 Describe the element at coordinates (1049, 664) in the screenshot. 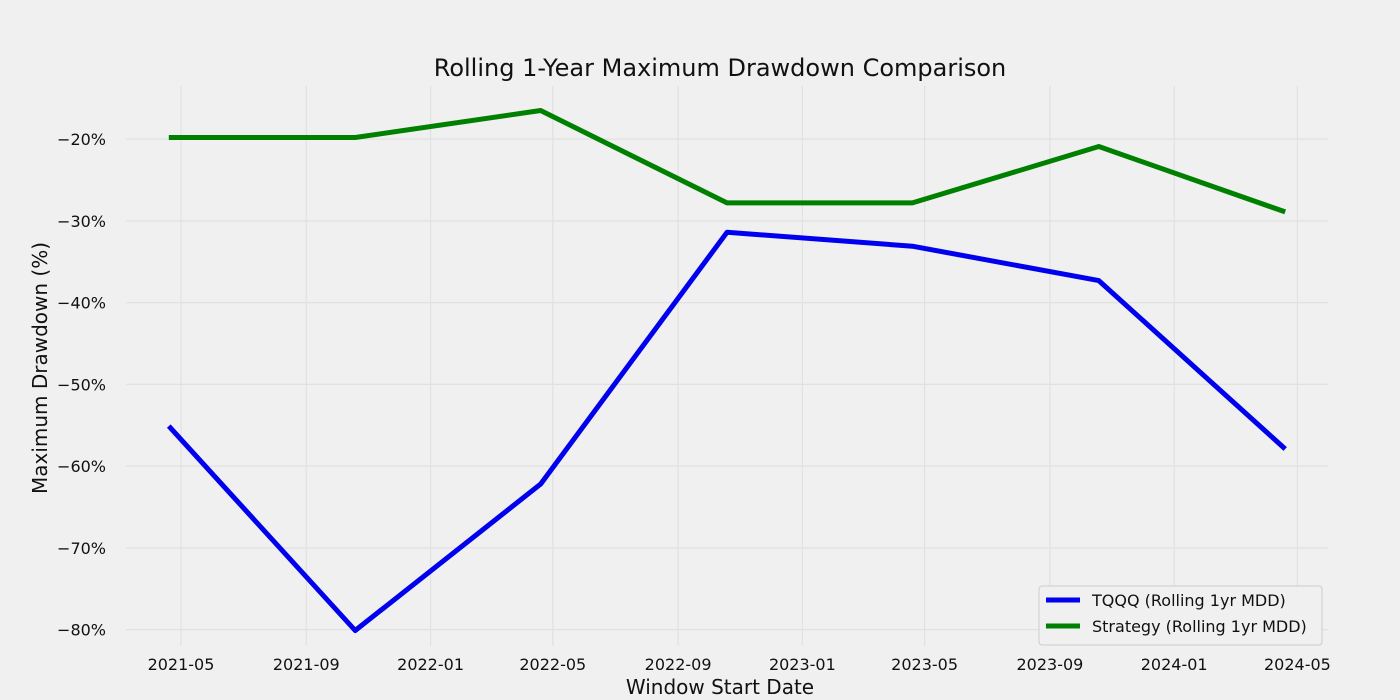

I see `x-tick-label: 2023-09` at that location.